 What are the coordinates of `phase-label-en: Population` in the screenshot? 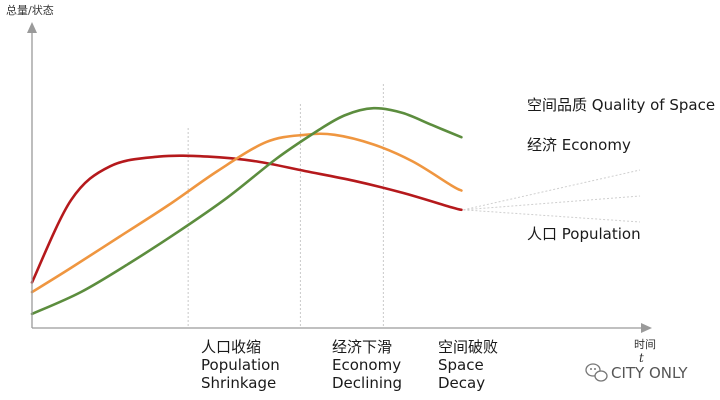 It's located at (240, 365).